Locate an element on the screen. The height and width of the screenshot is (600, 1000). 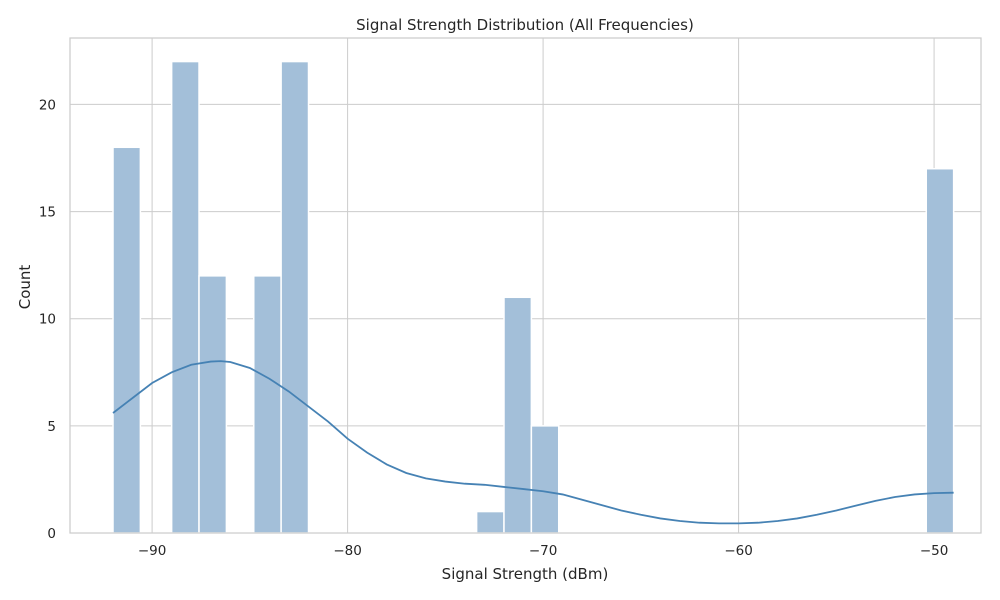
x-axis-ticks: −90 −80 −70 −60 −50 is located at coordinates (543, 551).